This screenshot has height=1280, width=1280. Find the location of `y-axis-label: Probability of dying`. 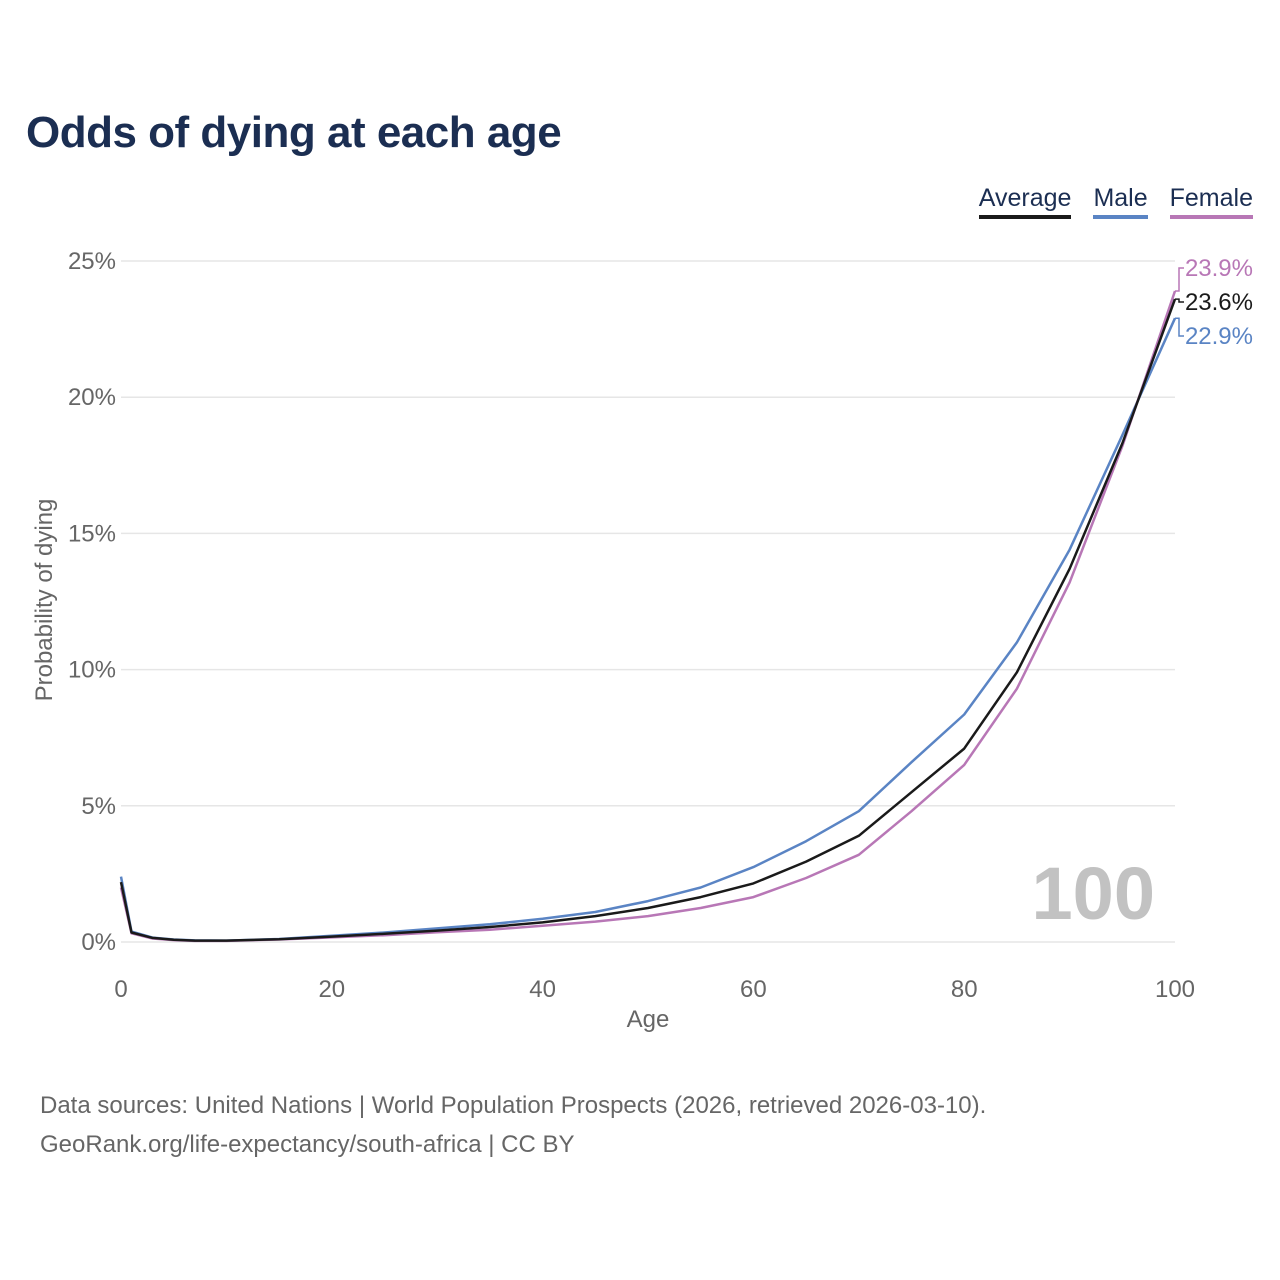

y-axis-label: Probability of dying is located at coordinates (44, 600).